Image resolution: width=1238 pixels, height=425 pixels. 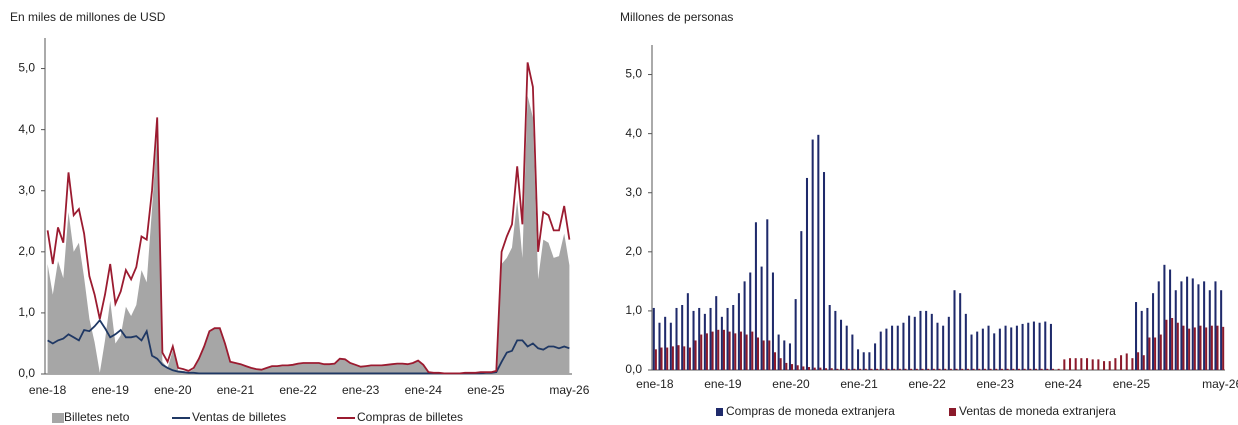 I want to click on y-tick-label: 0,0, so click(x=26, y=373).